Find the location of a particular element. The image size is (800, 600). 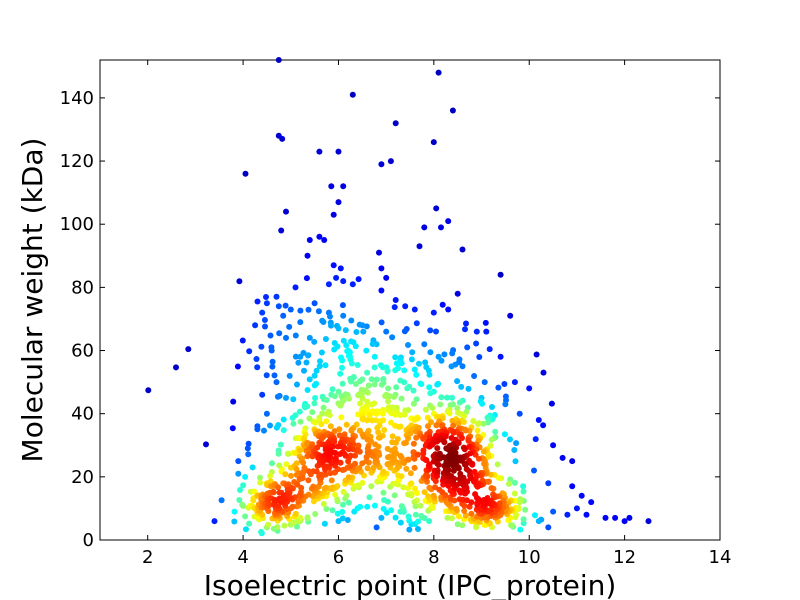

y-tick-label: 100 is located at coordinates (77, 224).